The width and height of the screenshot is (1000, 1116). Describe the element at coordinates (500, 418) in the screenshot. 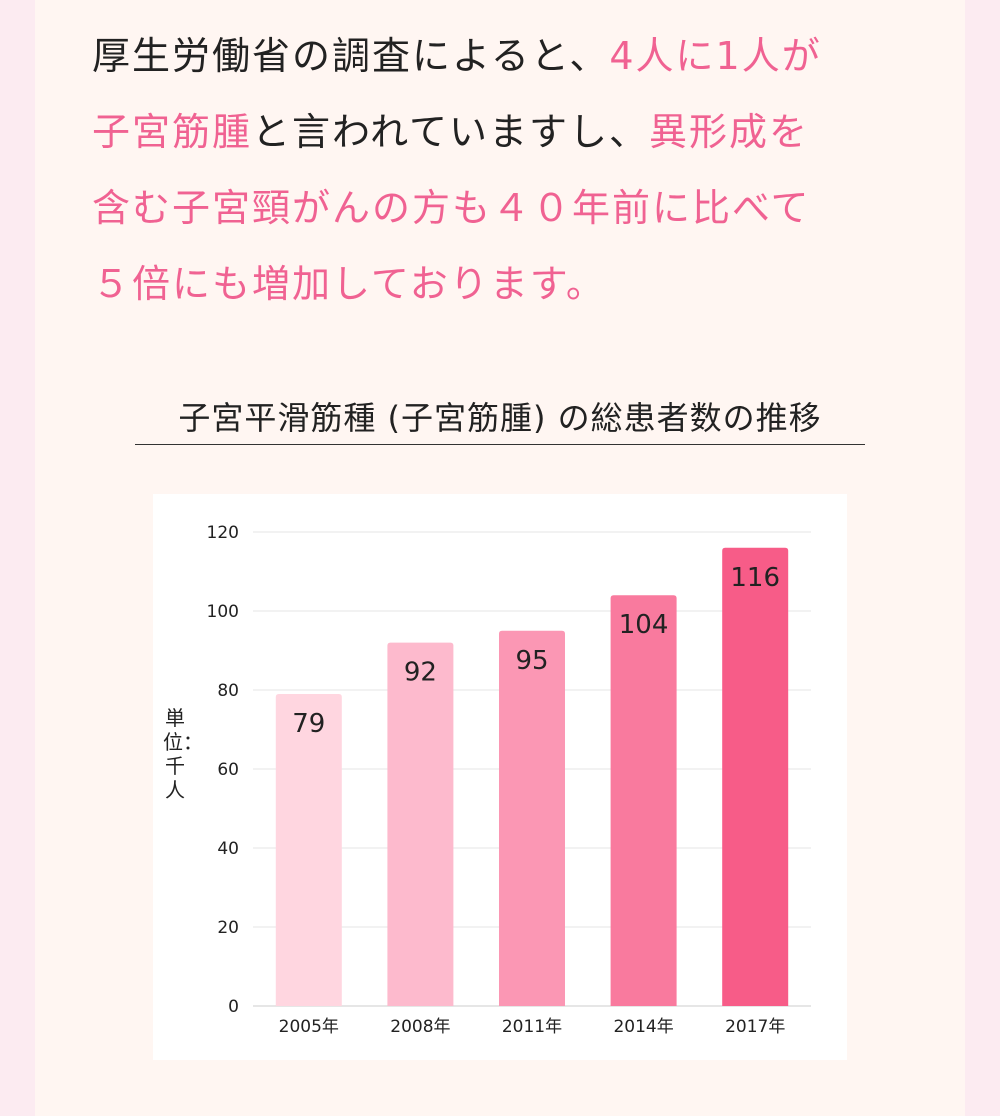

I see `chart-title: 子宮平滑筋種 (子宮筋腫) の総患者数の推移` at that location.